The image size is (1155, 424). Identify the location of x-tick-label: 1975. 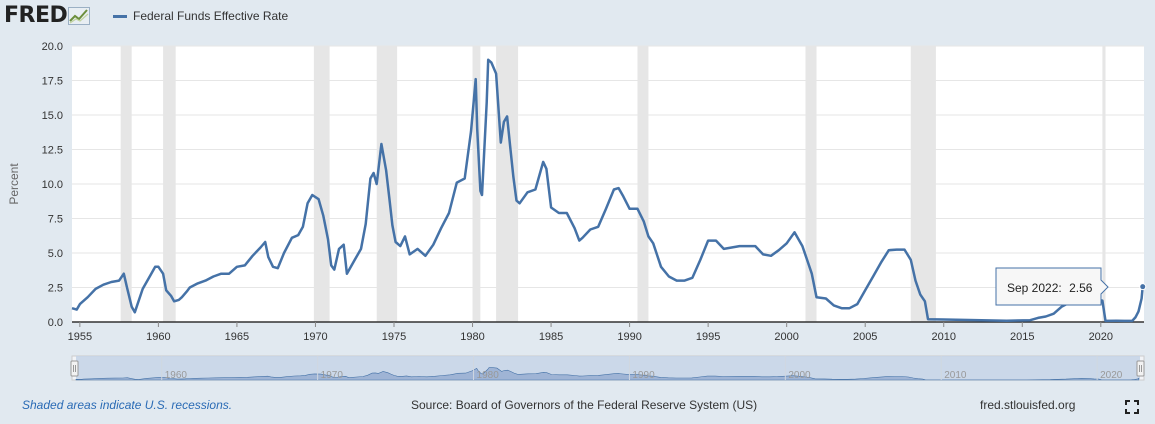
(394, 337).